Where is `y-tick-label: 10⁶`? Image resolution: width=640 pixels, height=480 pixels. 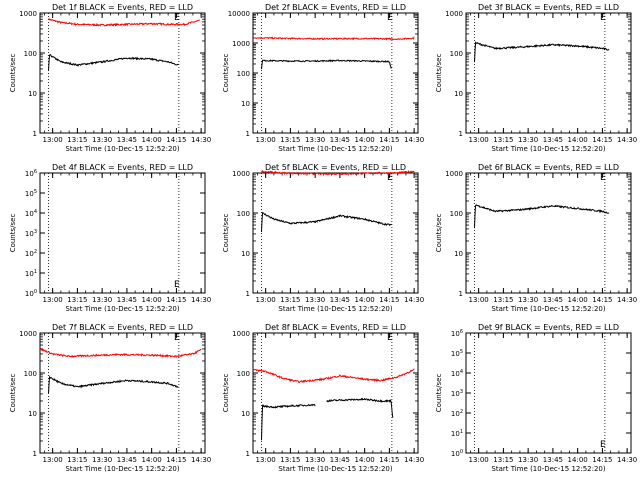 y-tick-label: 10⁶ is located at coordinates (31, 173).